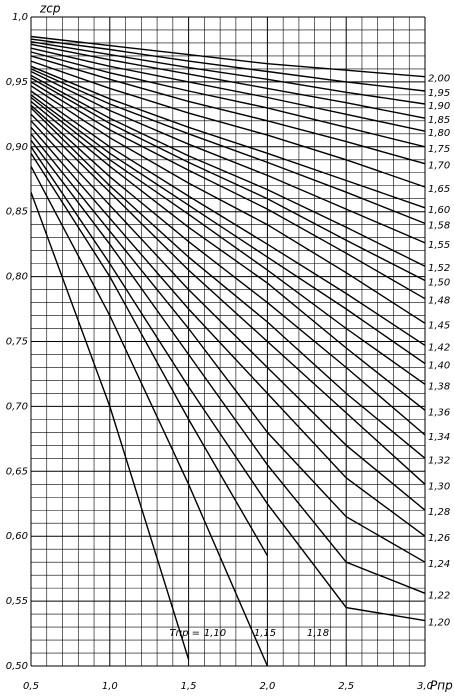  What do you see at coordinates (439, 120) in the screenshot?
I see `series-label: 1,85` at bounding box center [439, 120].